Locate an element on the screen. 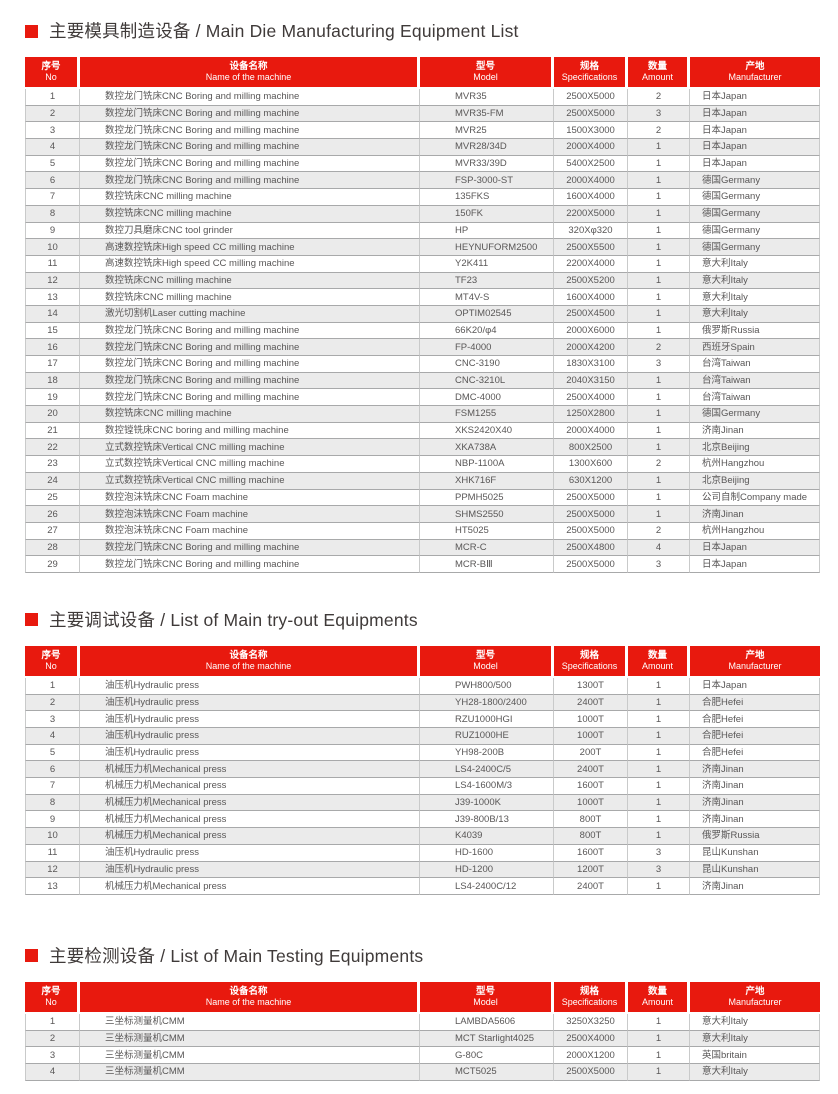  cell-no: 12 is located at coordinates (52, 281).